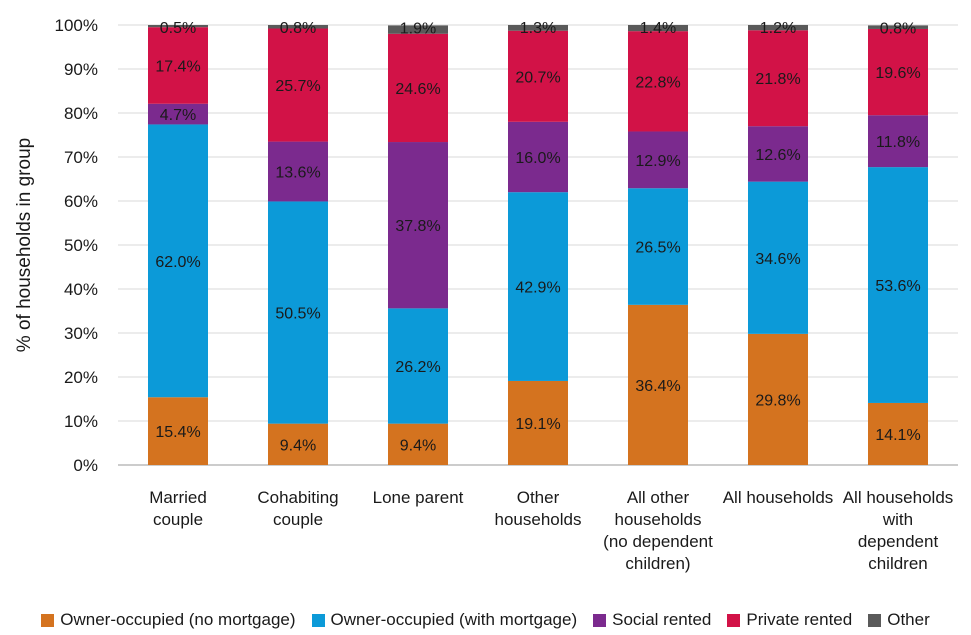 Image resolution: width=971 pixels, height=635 pixels. What do you see at coordinates (662, 619) in the screenshot?
I see `legend-label: Social rented` at bounding box center [662, 619].